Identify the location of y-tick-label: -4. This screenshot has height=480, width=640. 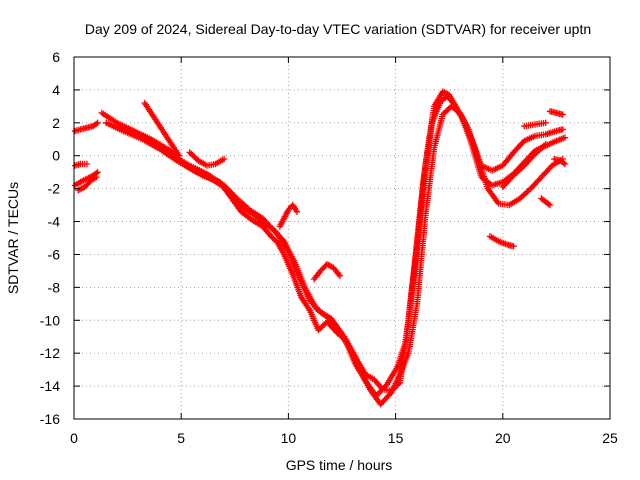
(54, 222).